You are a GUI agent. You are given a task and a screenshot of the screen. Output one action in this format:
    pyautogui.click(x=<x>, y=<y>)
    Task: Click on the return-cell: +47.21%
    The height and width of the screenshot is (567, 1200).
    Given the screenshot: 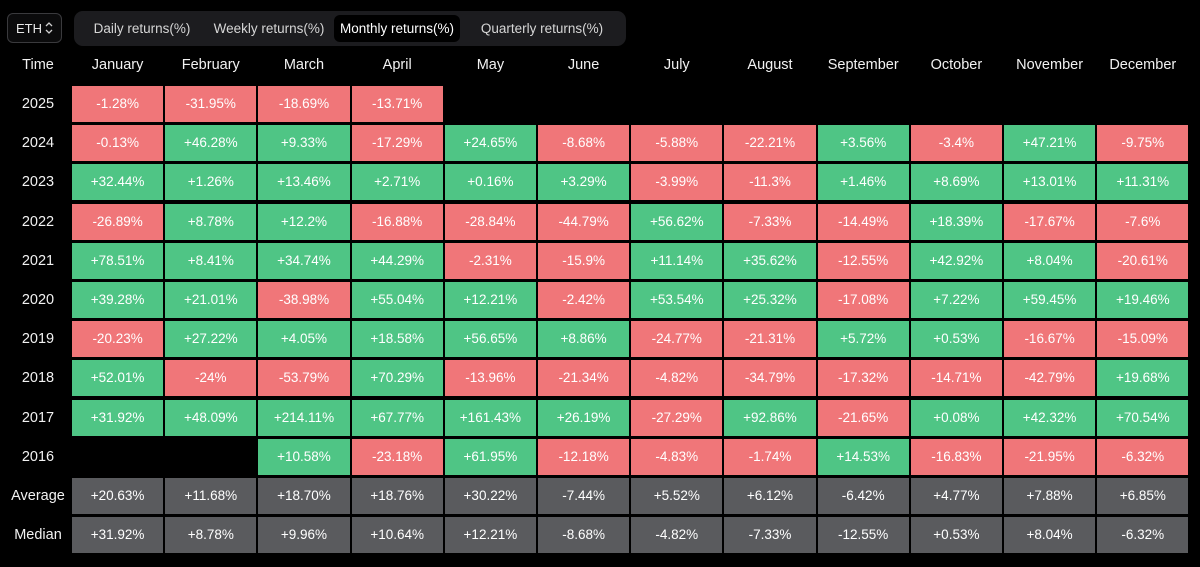 What is the action you would take?
    pyautogui.click(x=1050, y=143)
    